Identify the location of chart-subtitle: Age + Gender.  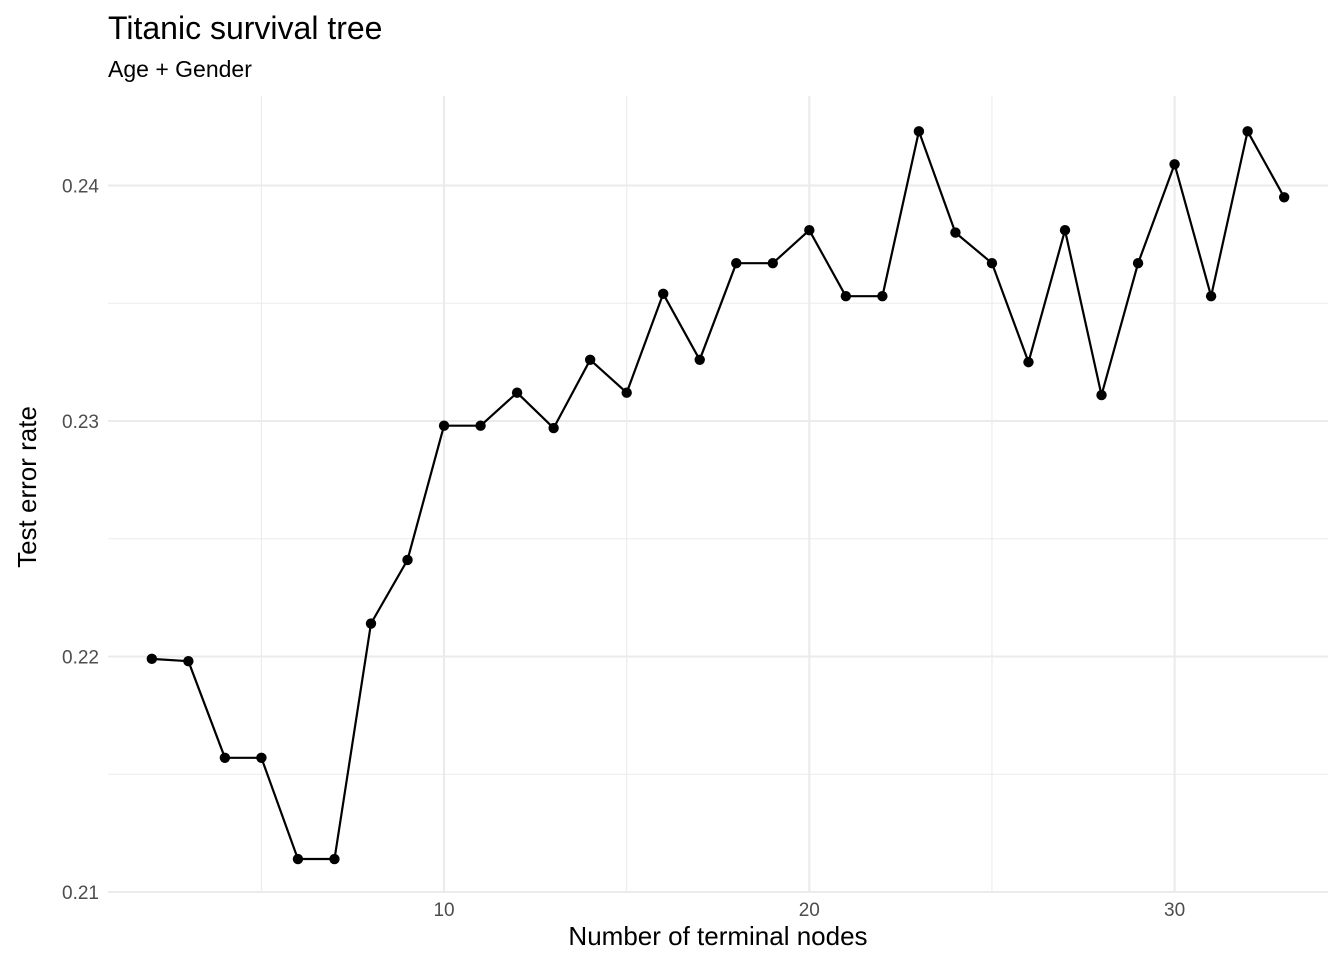
(180, 69).